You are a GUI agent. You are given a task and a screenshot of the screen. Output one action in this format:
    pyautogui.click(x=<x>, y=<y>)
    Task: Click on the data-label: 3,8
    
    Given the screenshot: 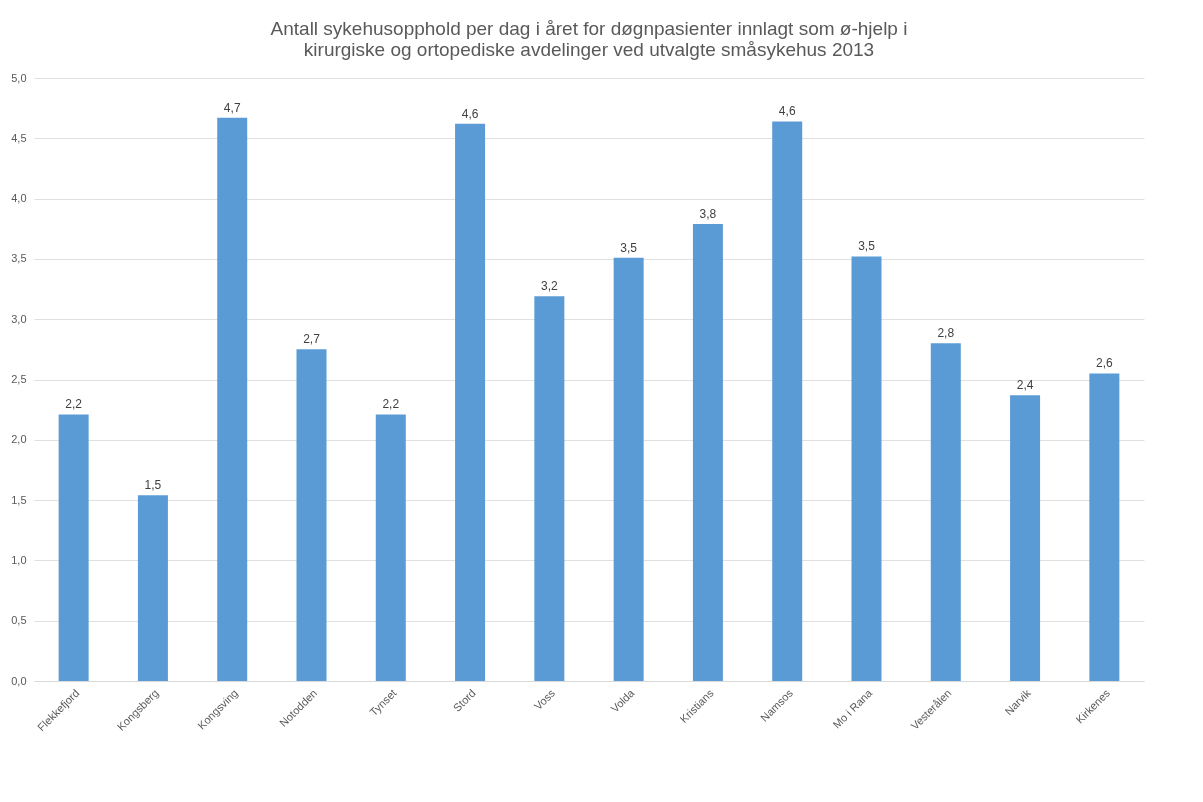 What is the action you would take?
    pyautogui.click(x=708, y=213)
    